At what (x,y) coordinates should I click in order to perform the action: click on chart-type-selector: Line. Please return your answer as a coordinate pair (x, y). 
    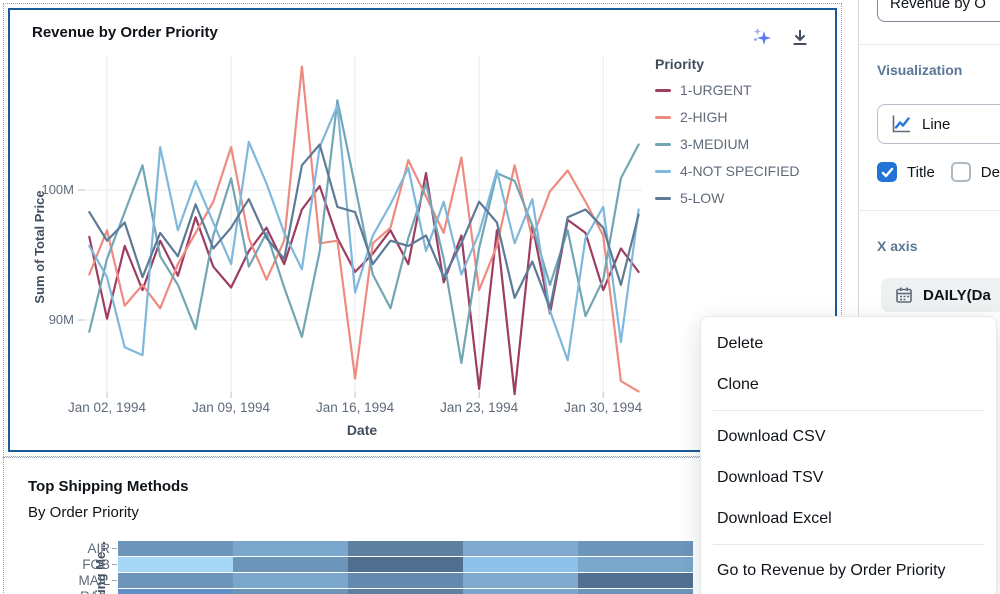
    Looking at the image, I should click on (938, 124).